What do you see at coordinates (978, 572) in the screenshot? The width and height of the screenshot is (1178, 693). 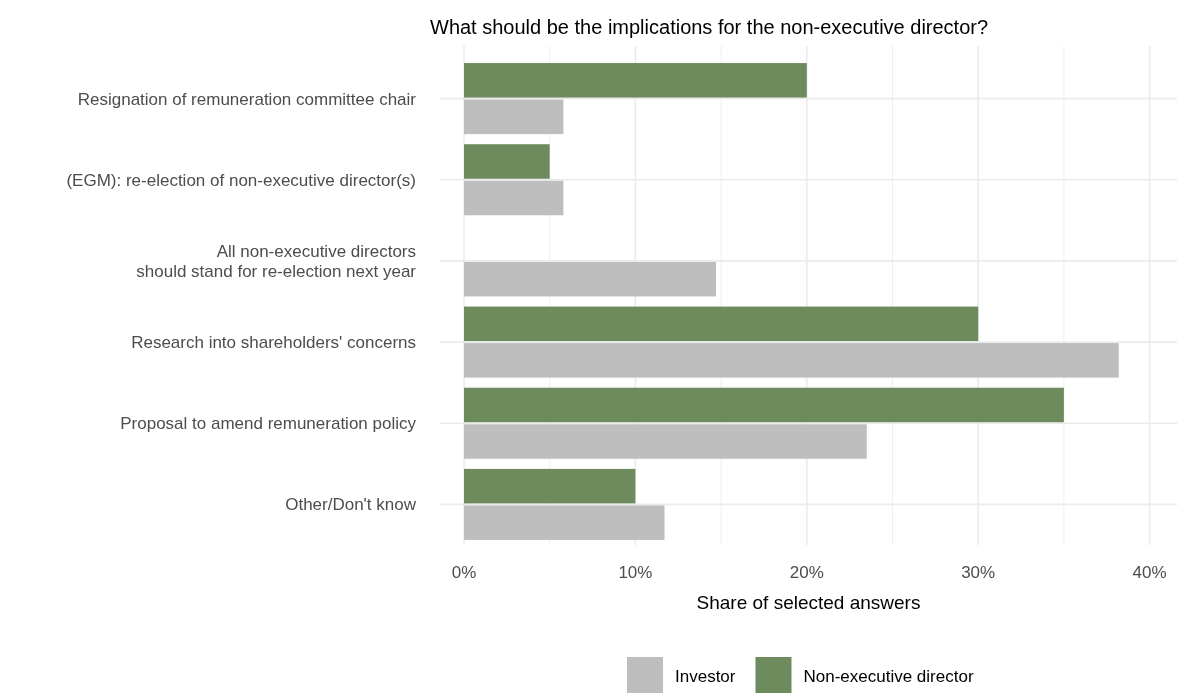 I see `x-tick-label: 30%` at bounding box center [978, 572].